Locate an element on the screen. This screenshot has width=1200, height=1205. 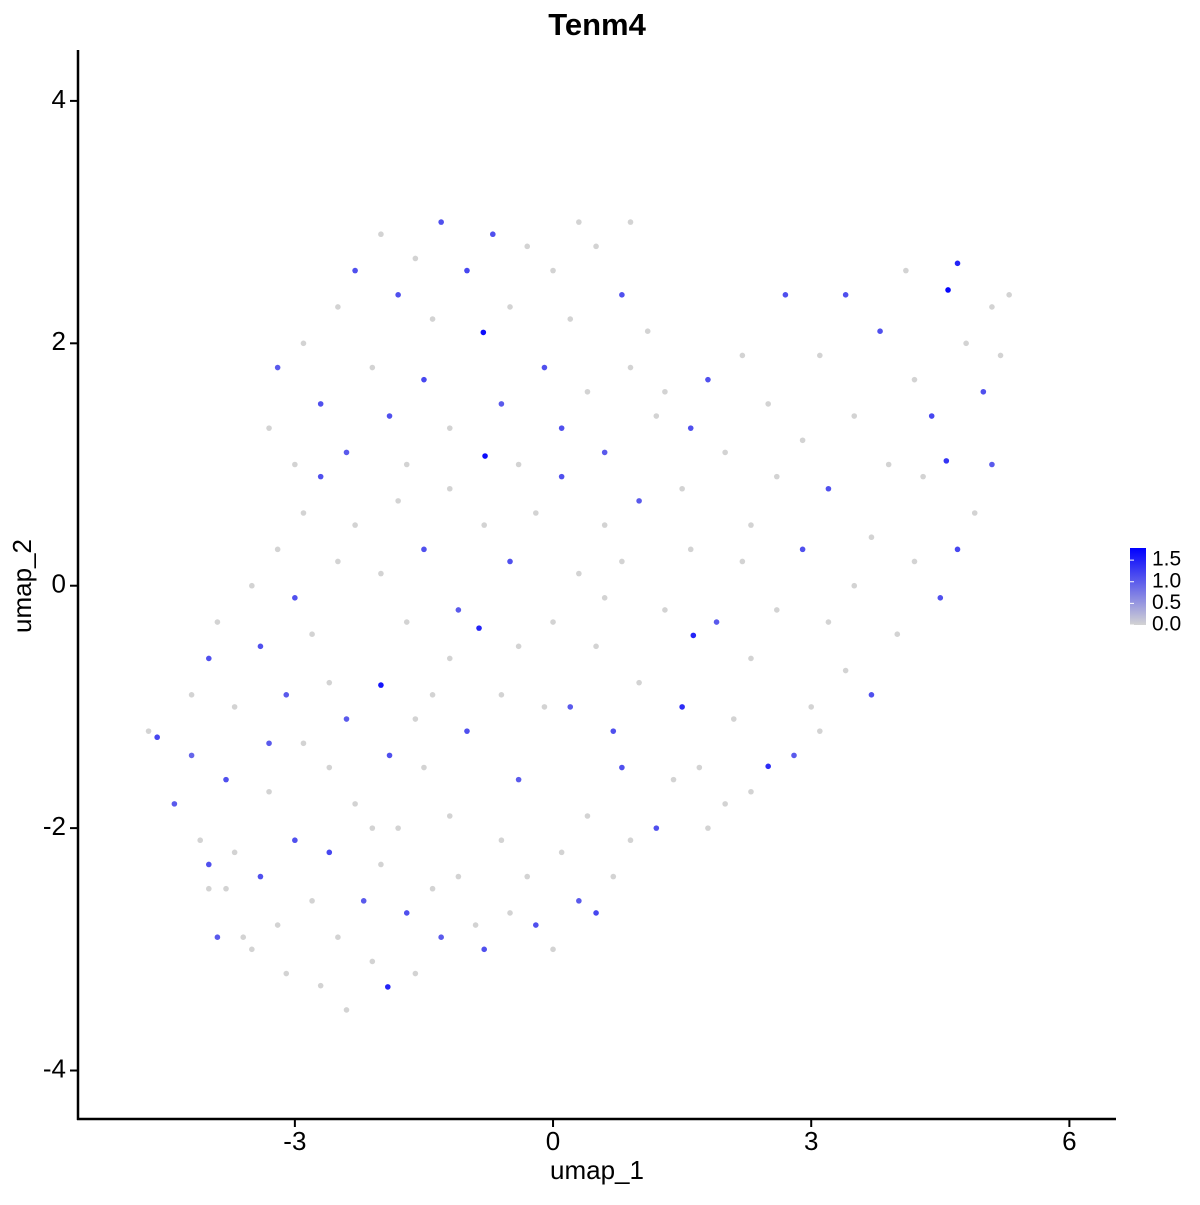
colorbar-tick-label: 1.0 is located at coordinates (1166, 580).